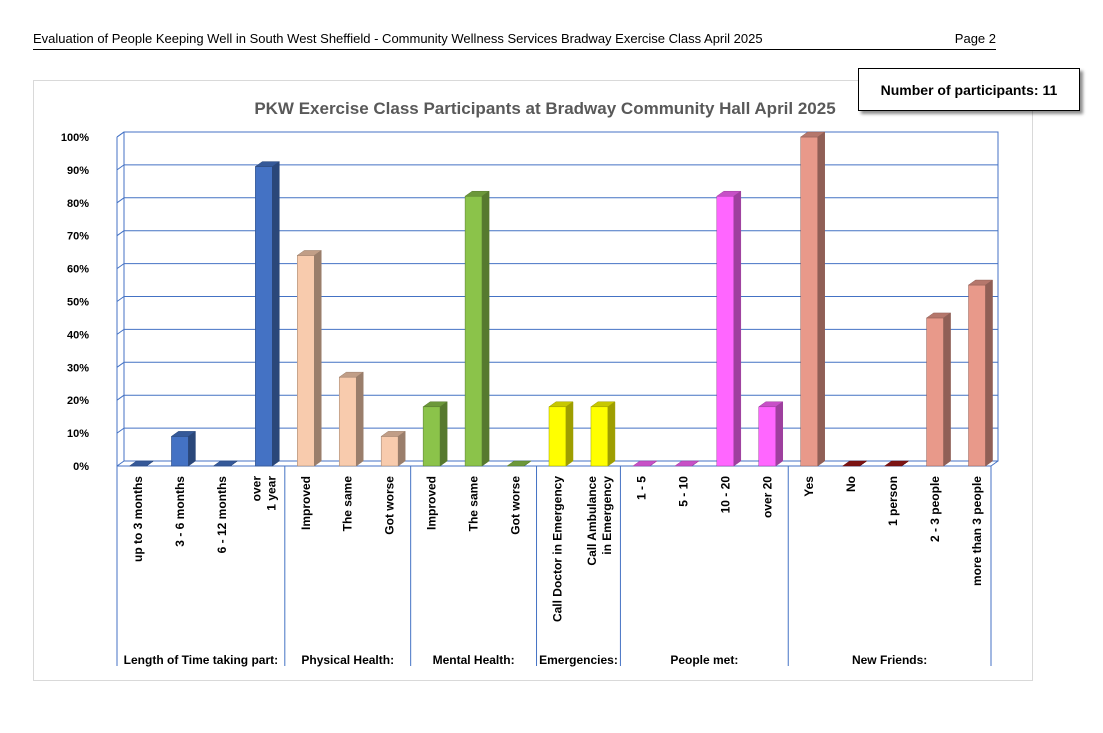 The image size is (1103, 733). What do you see at coordinates (592, 521) in the screenshot?
I see `x-tick-label: Call Ambulance` at bounding box center [592, 521].